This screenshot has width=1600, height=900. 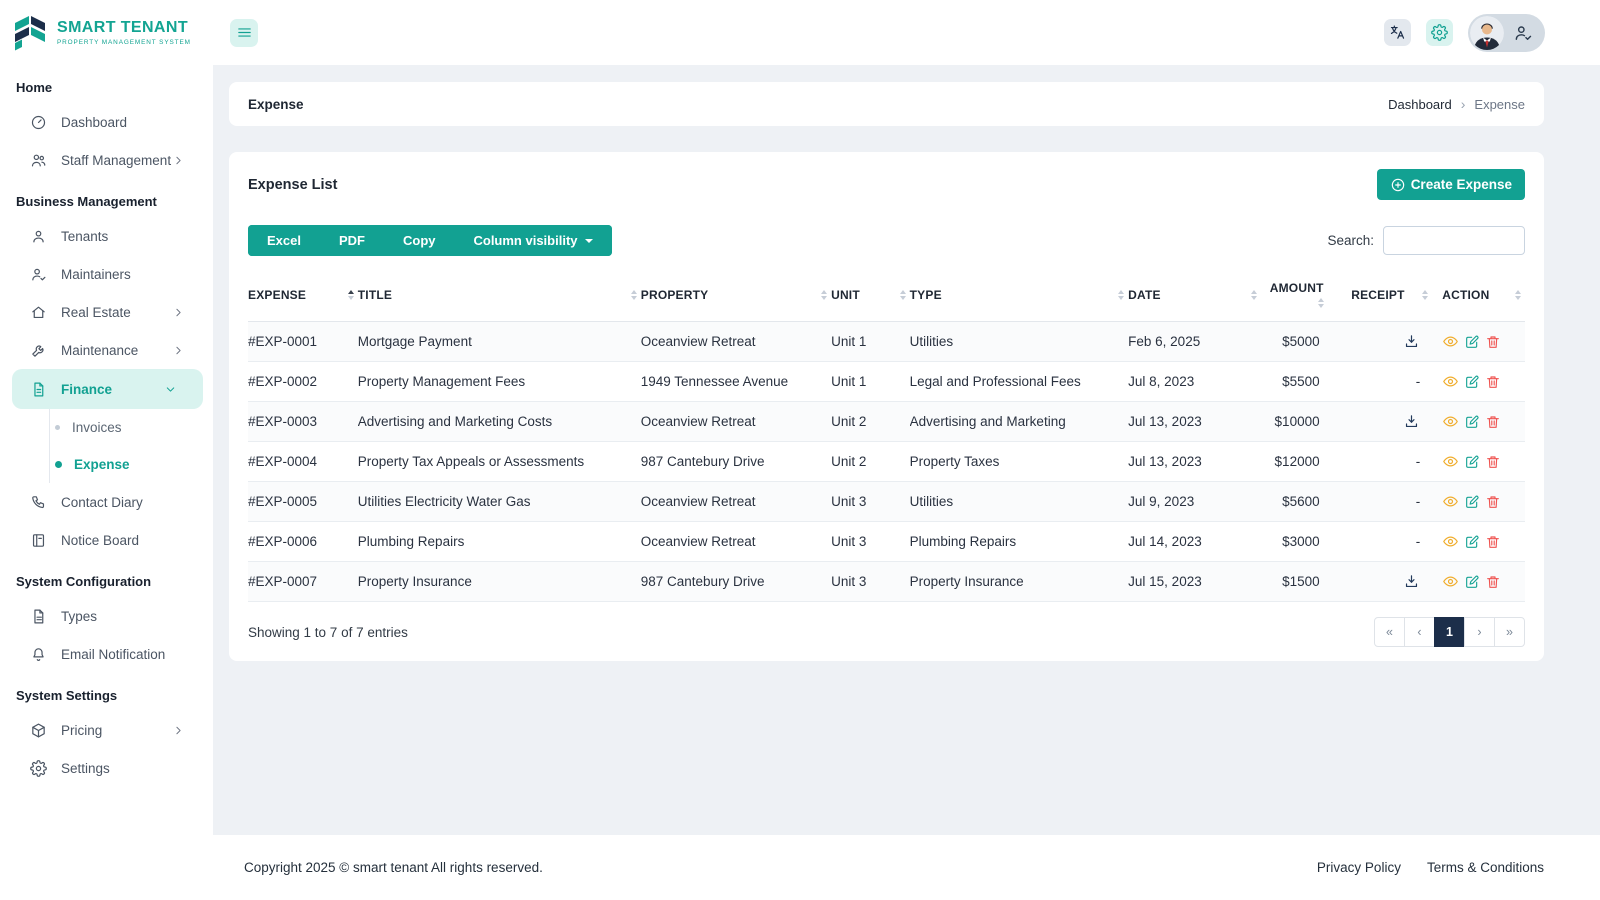 What do you see at coordinates (106, 350) in the screenshot?
I see `sidebar-item-maintenance: Maintenance` at bounding box center [106, 350].